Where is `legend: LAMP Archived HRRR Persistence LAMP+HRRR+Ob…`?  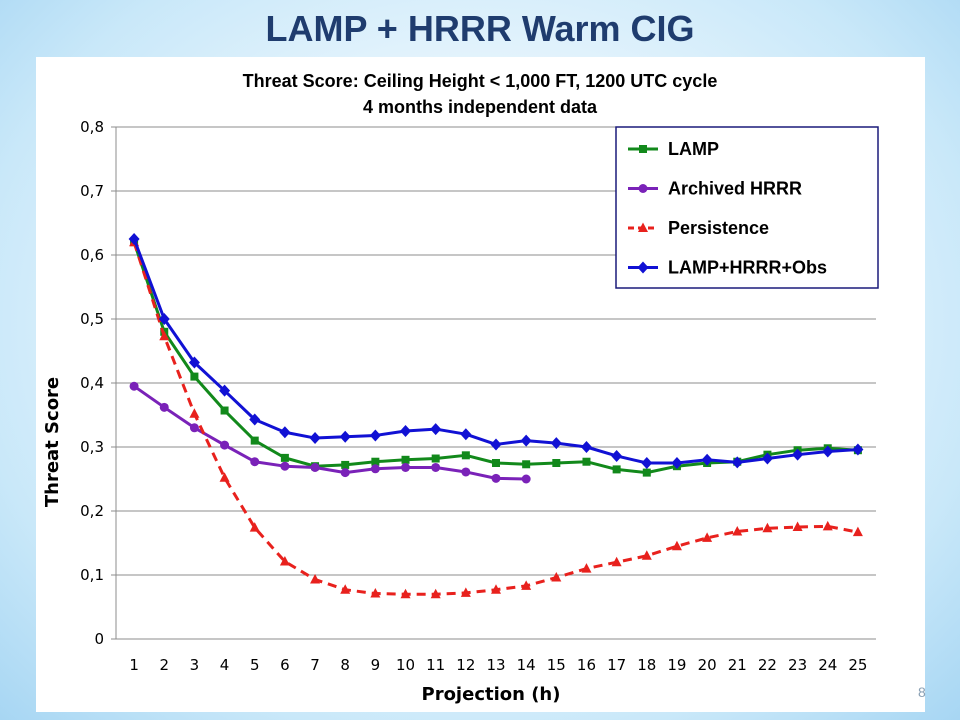 legend: LAMP Archived HRRR Persistence LAMP+HRRR+Ob… is located at coordinates (747, 207).